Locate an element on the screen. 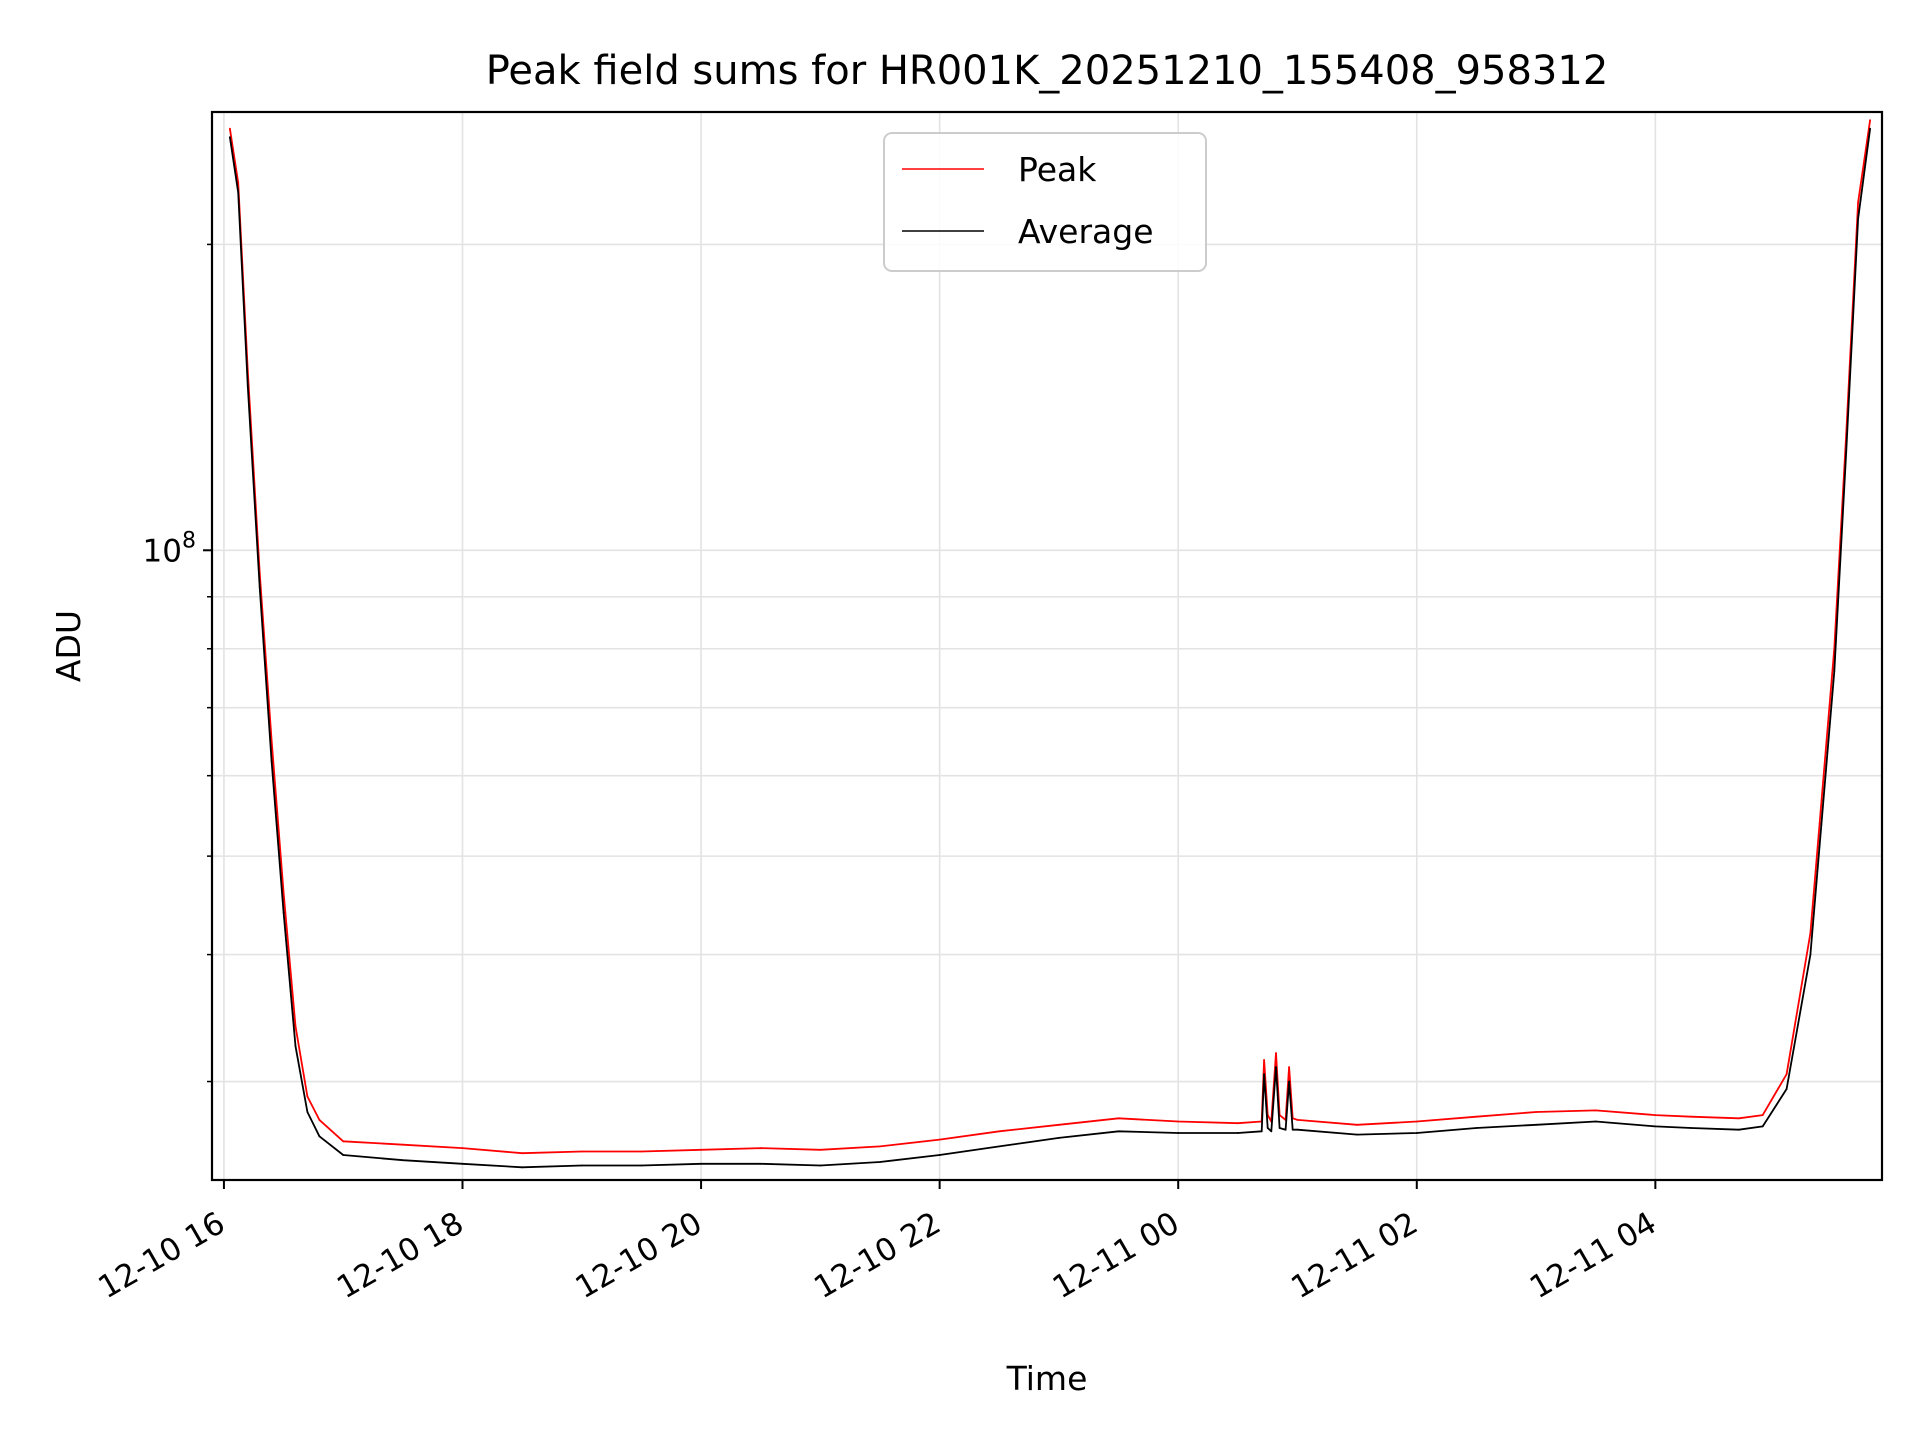  y-tick-label-base: 10 is located at coordinates (162, 551).